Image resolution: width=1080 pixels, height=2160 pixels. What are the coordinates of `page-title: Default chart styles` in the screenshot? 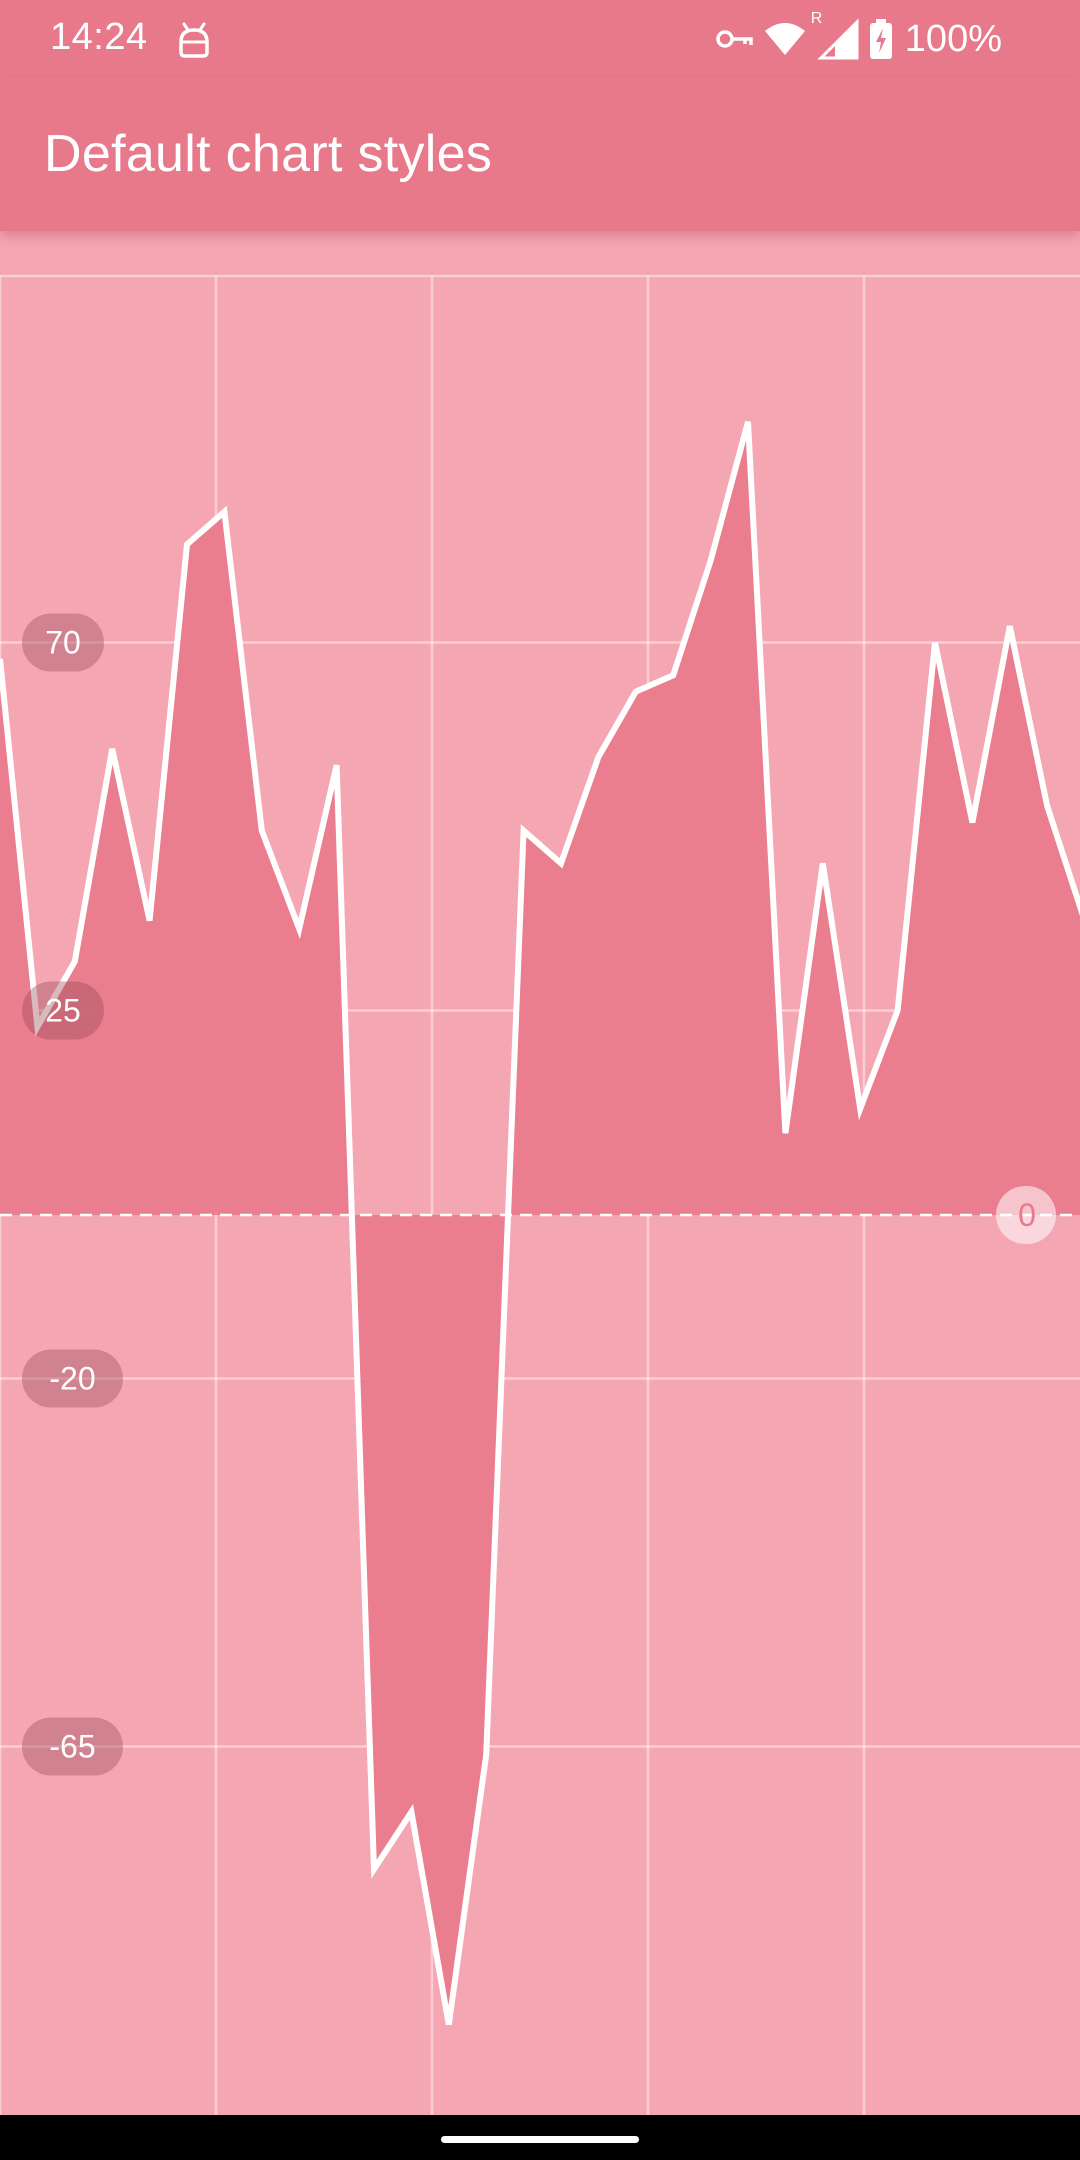 It's located at (268, 154).